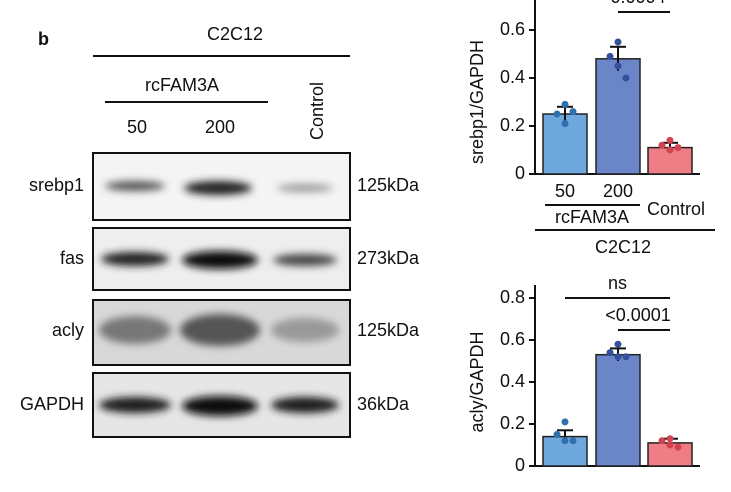 The height and width of the screenshot is (492, 731). What do you see at coordinates (43, 39) in the screenshot?
I see `panel-label: b` at bounding box center [43, 39].